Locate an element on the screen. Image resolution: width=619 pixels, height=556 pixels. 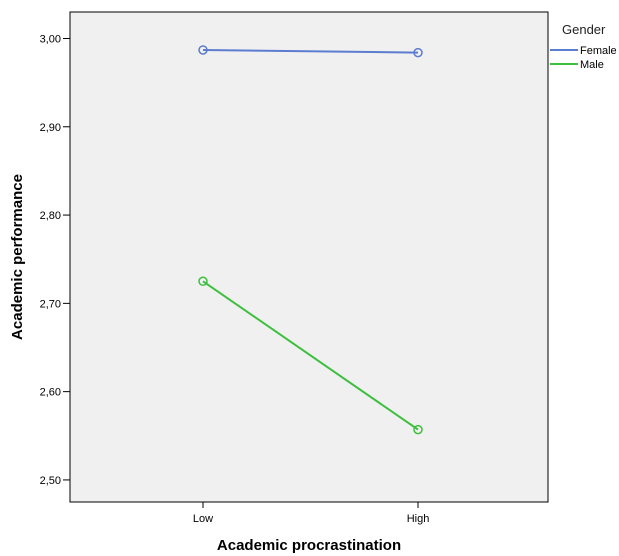
y-tick-label: 2,80 is located at coordinates (50, 216).